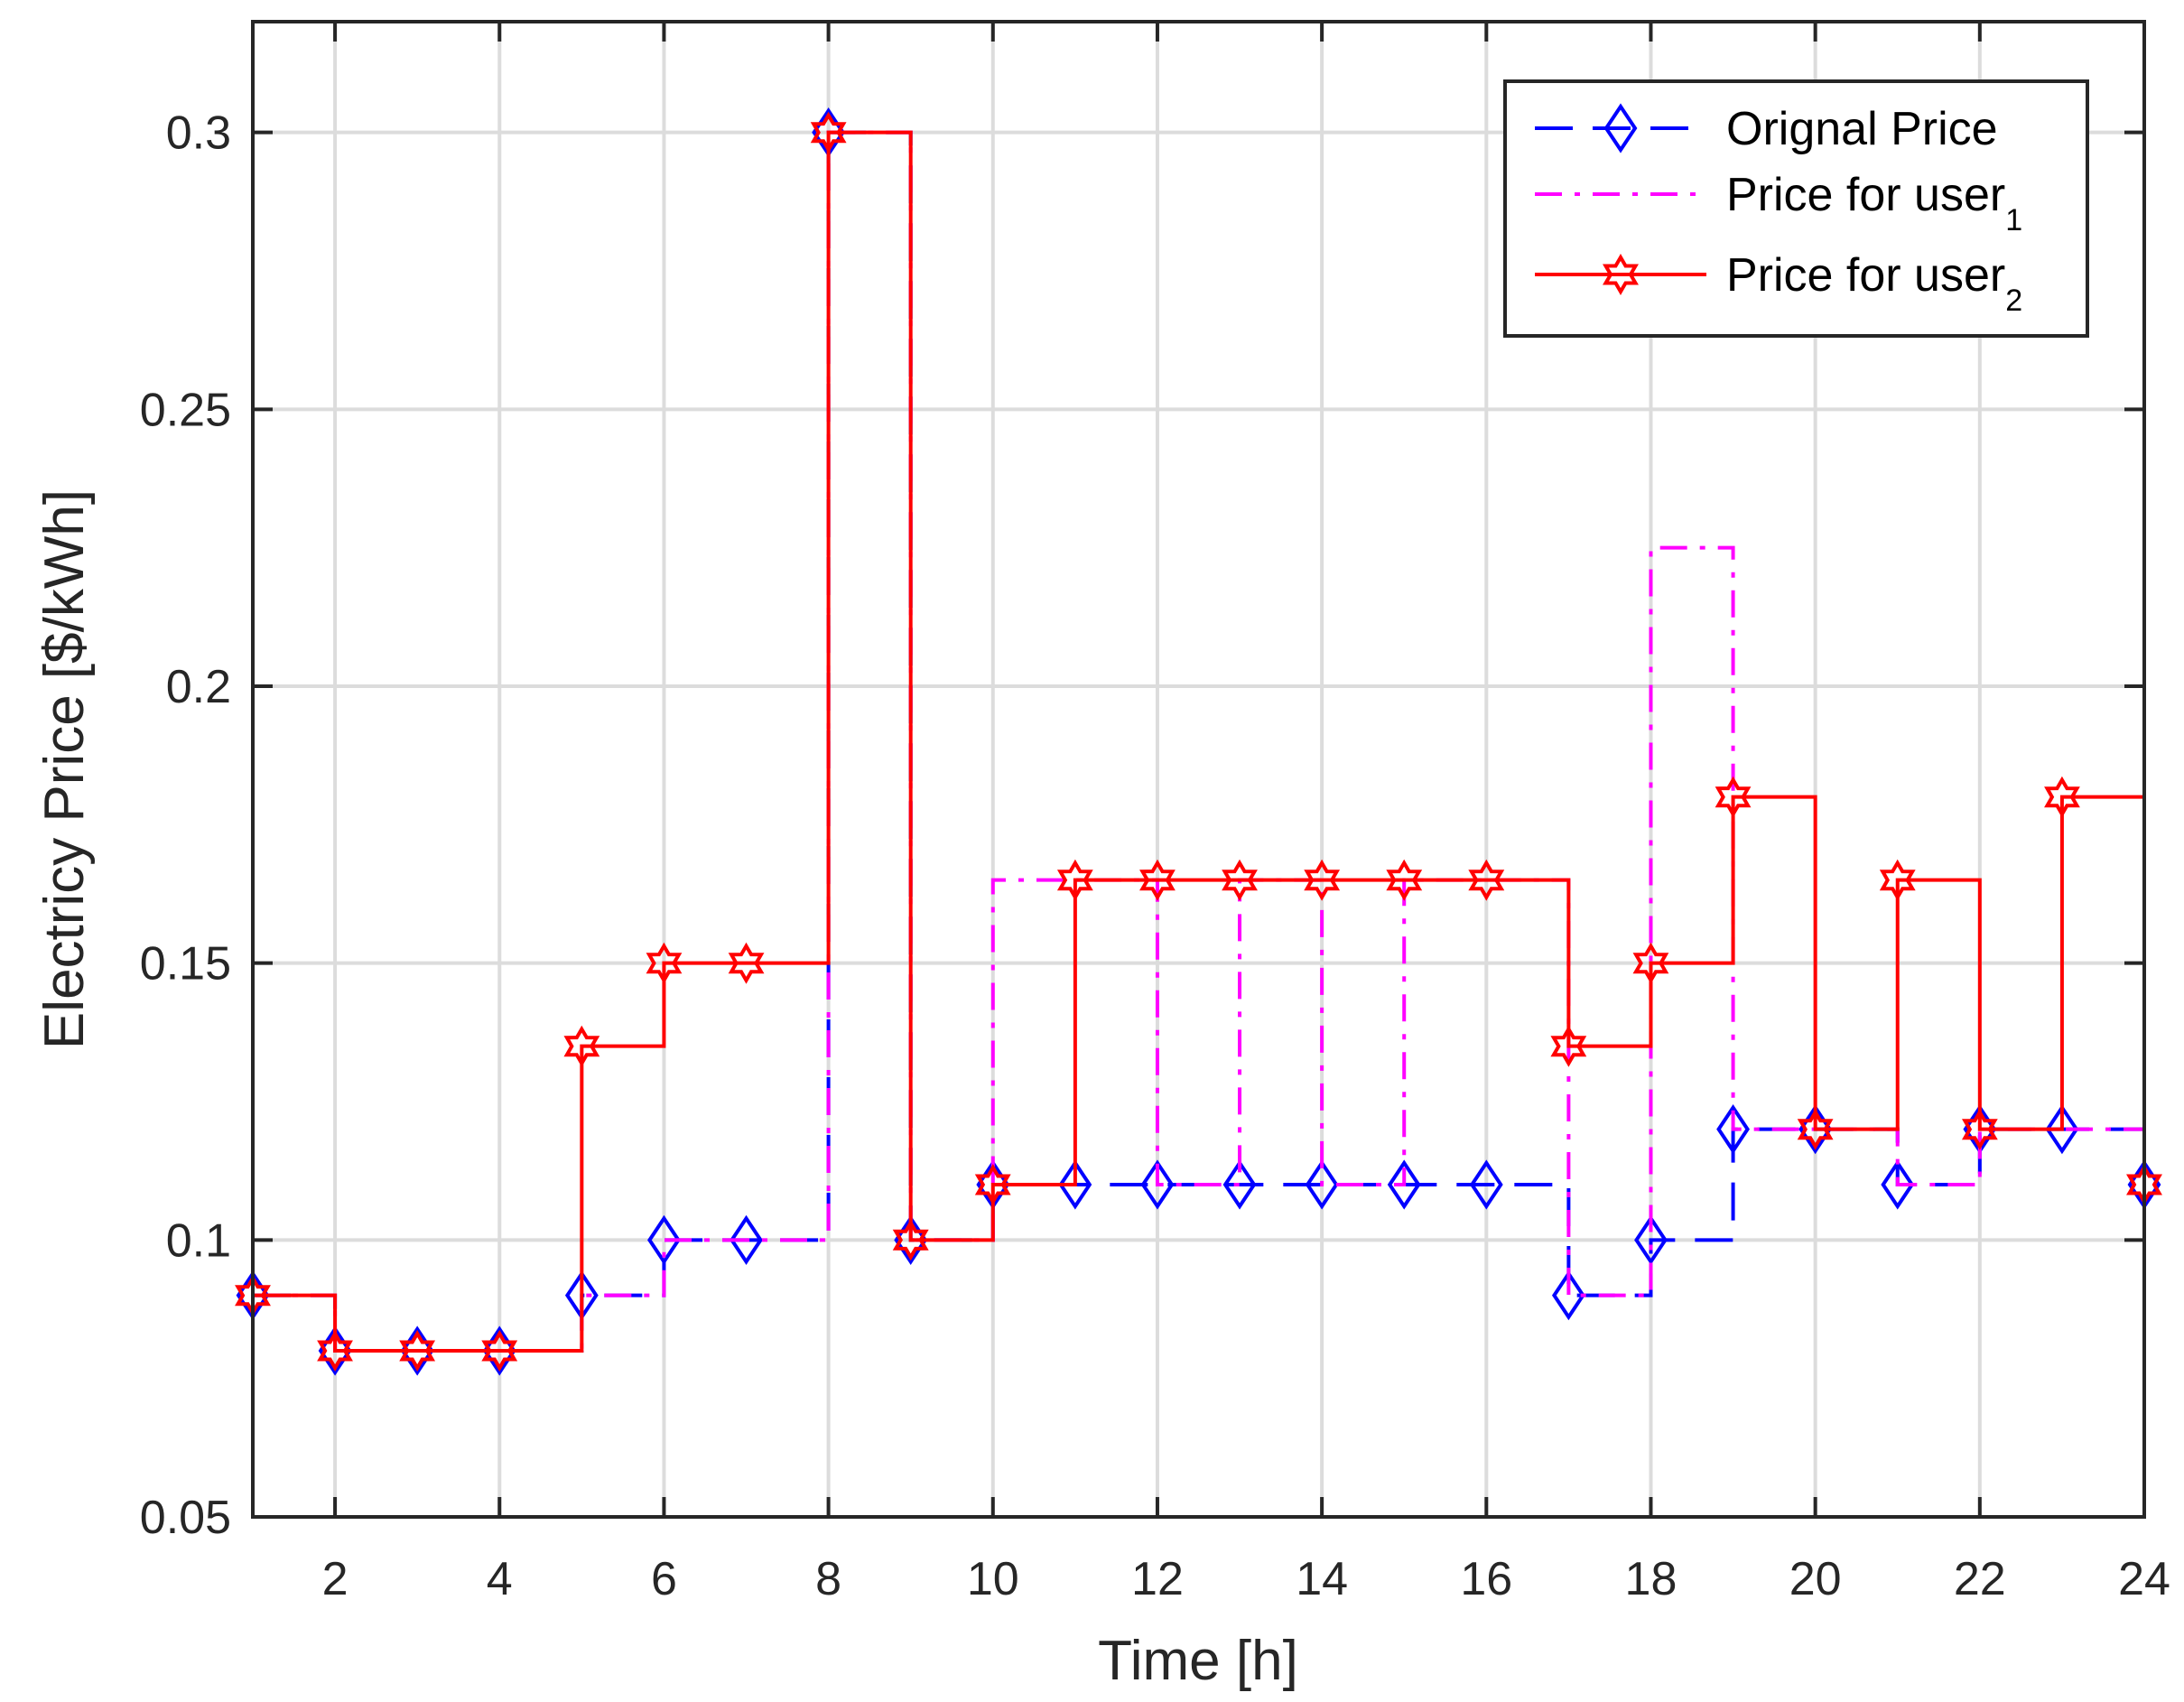 This screenshot has height=1702, width=2184. I want to click on x-tick-label: 6, so click(664, 1579).